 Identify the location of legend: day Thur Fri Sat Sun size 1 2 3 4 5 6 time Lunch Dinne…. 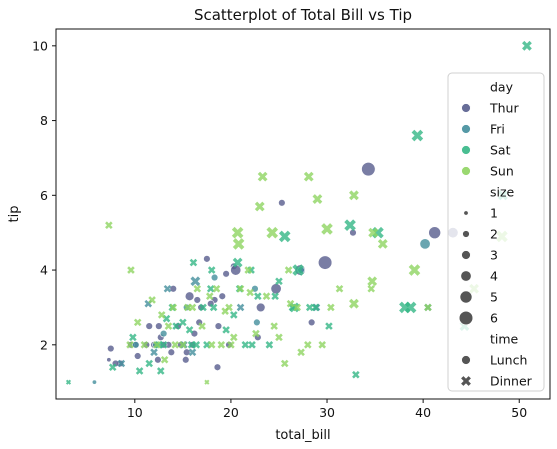
(496, 232).